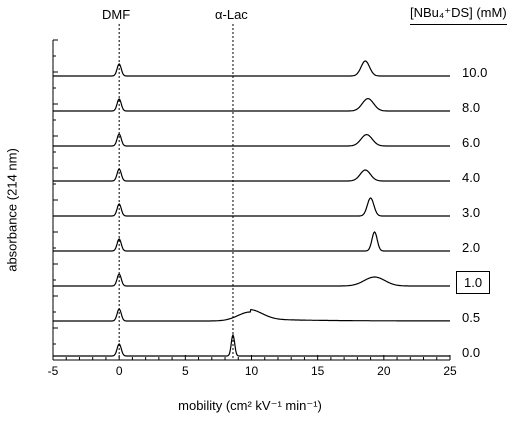  Describe the element at coordinates (252, 371) in the screenshot. I see `x-tick-label: 10` at that location.